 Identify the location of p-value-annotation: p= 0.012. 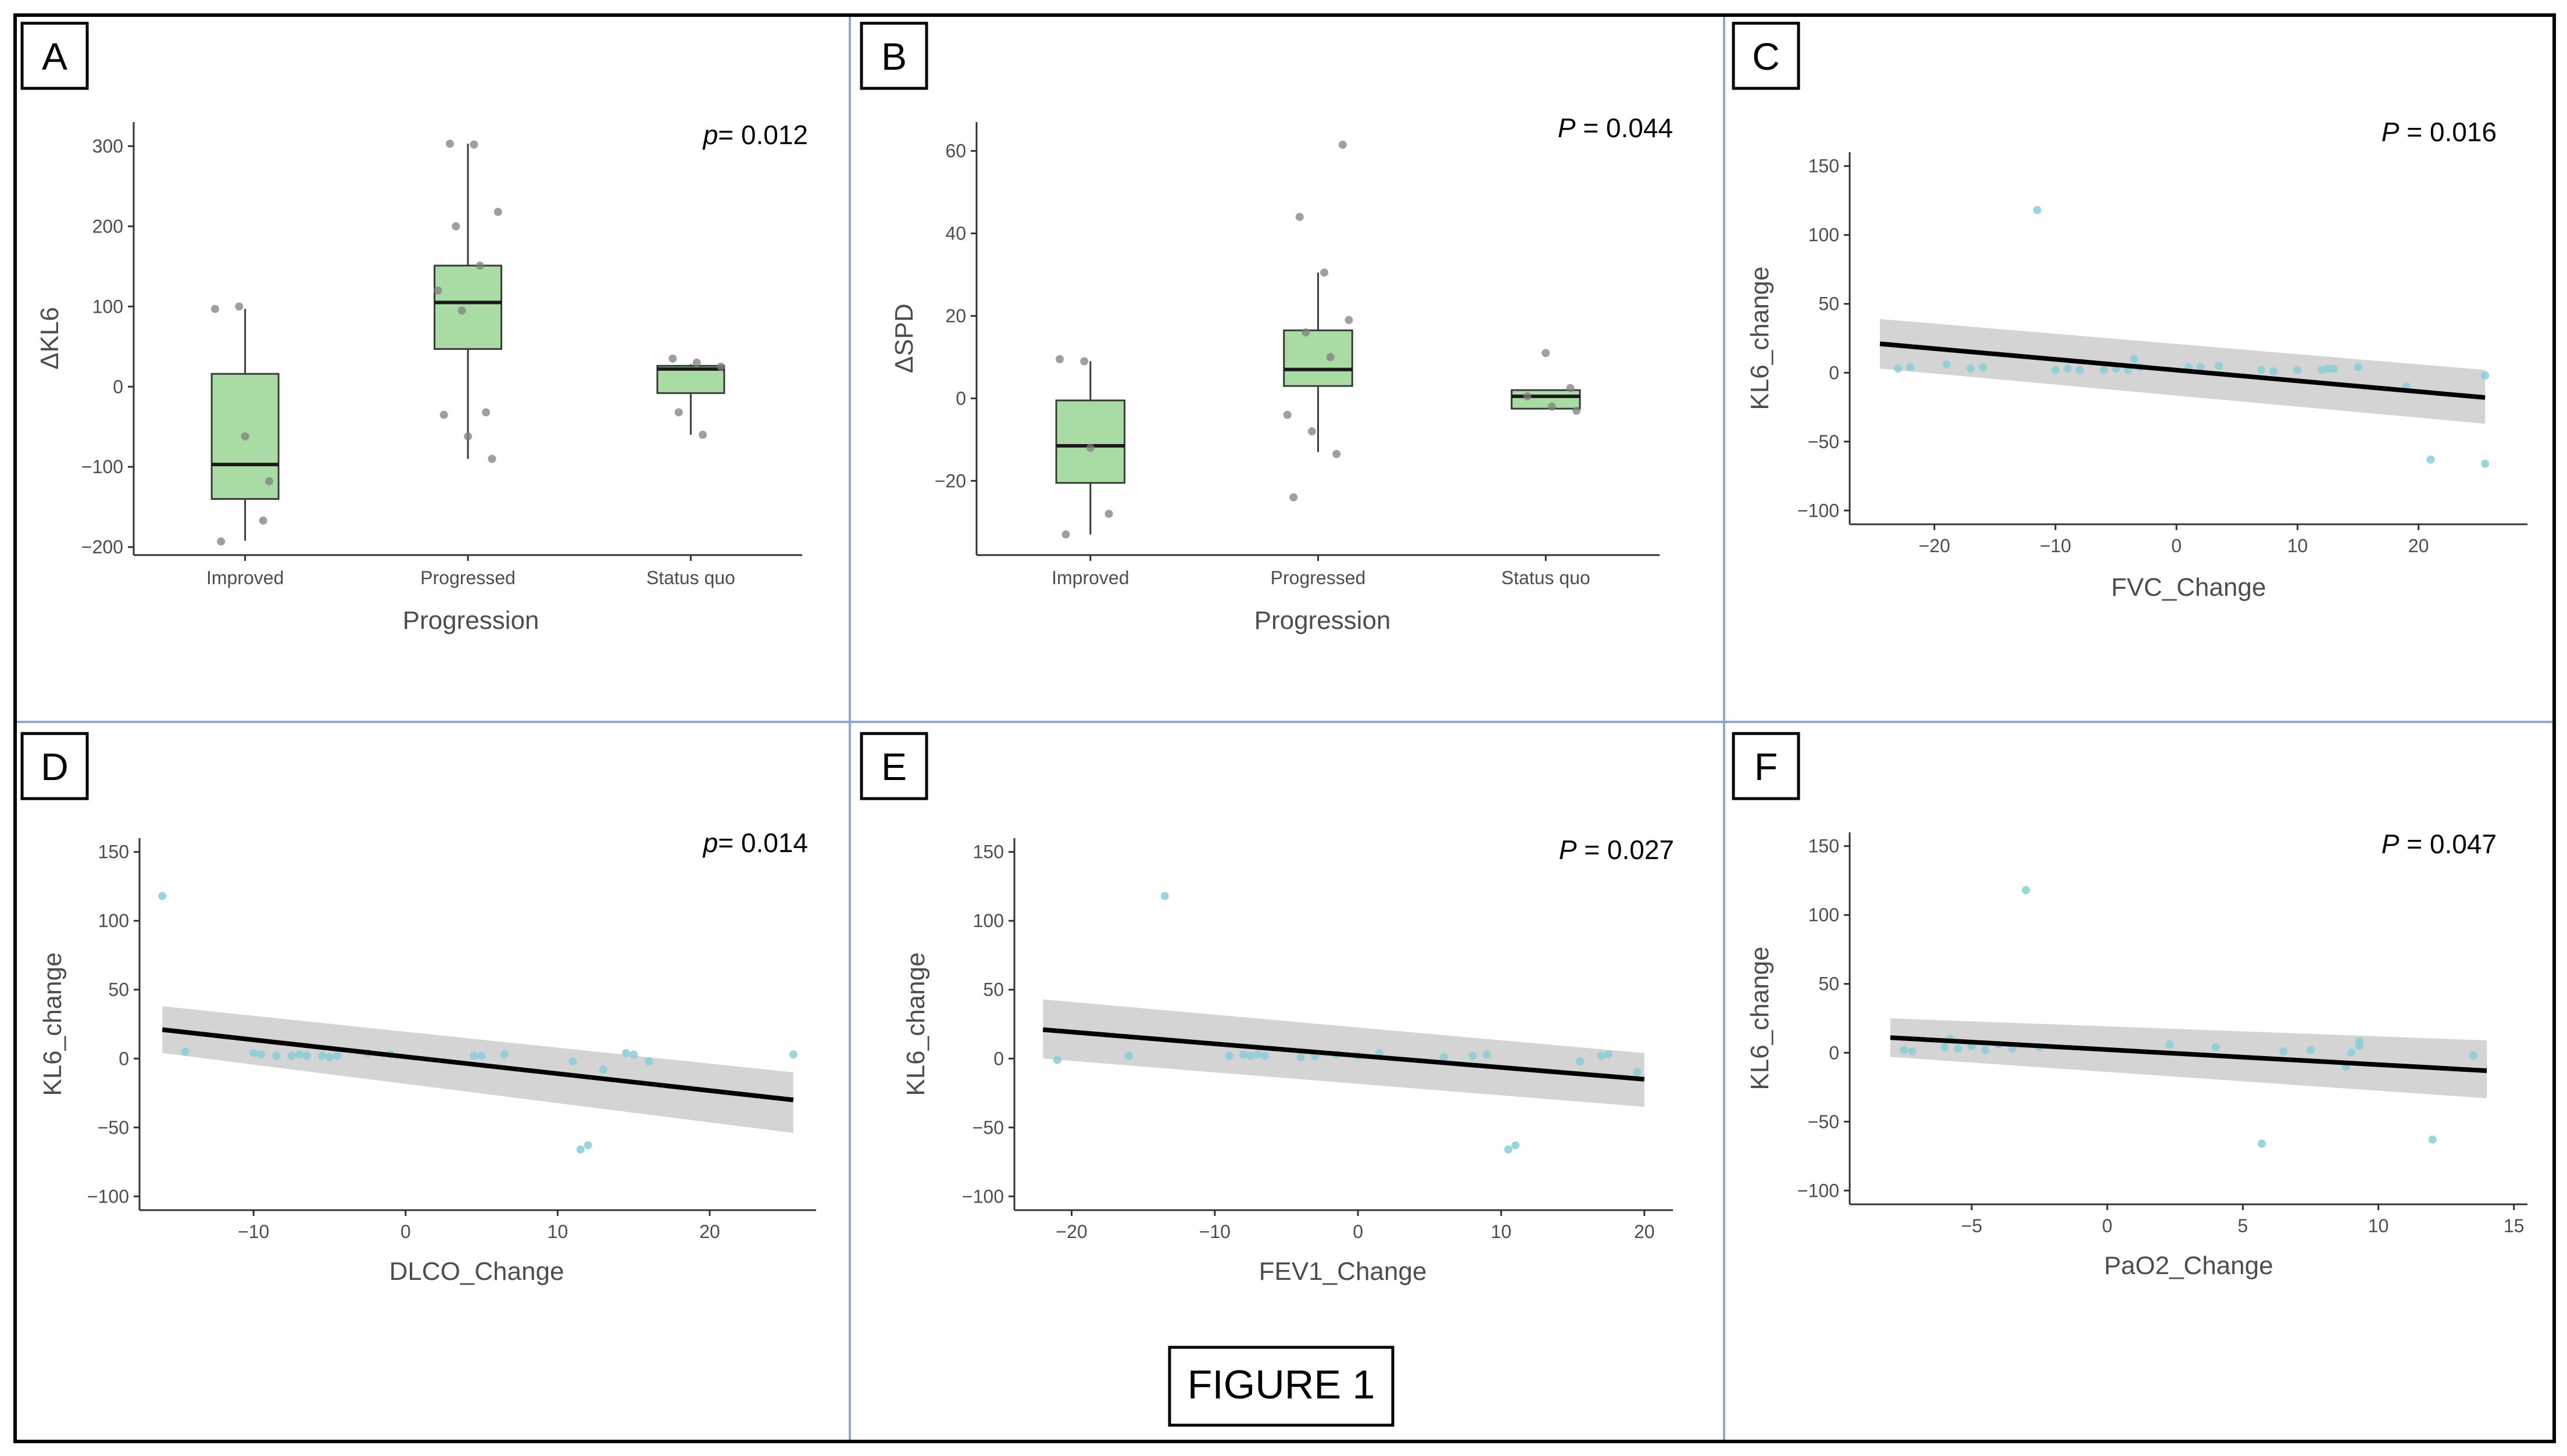
(755, 135).